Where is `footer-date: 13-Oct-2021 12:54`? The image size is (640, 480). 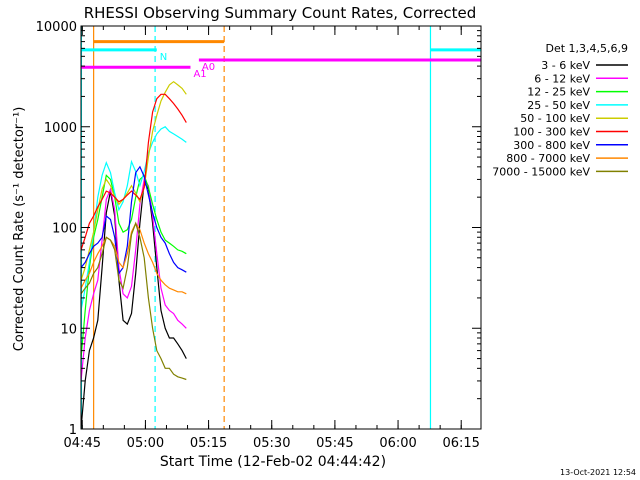 footer-date: 13-Oct-2021 12:54 is located at coordinates (598, 472).